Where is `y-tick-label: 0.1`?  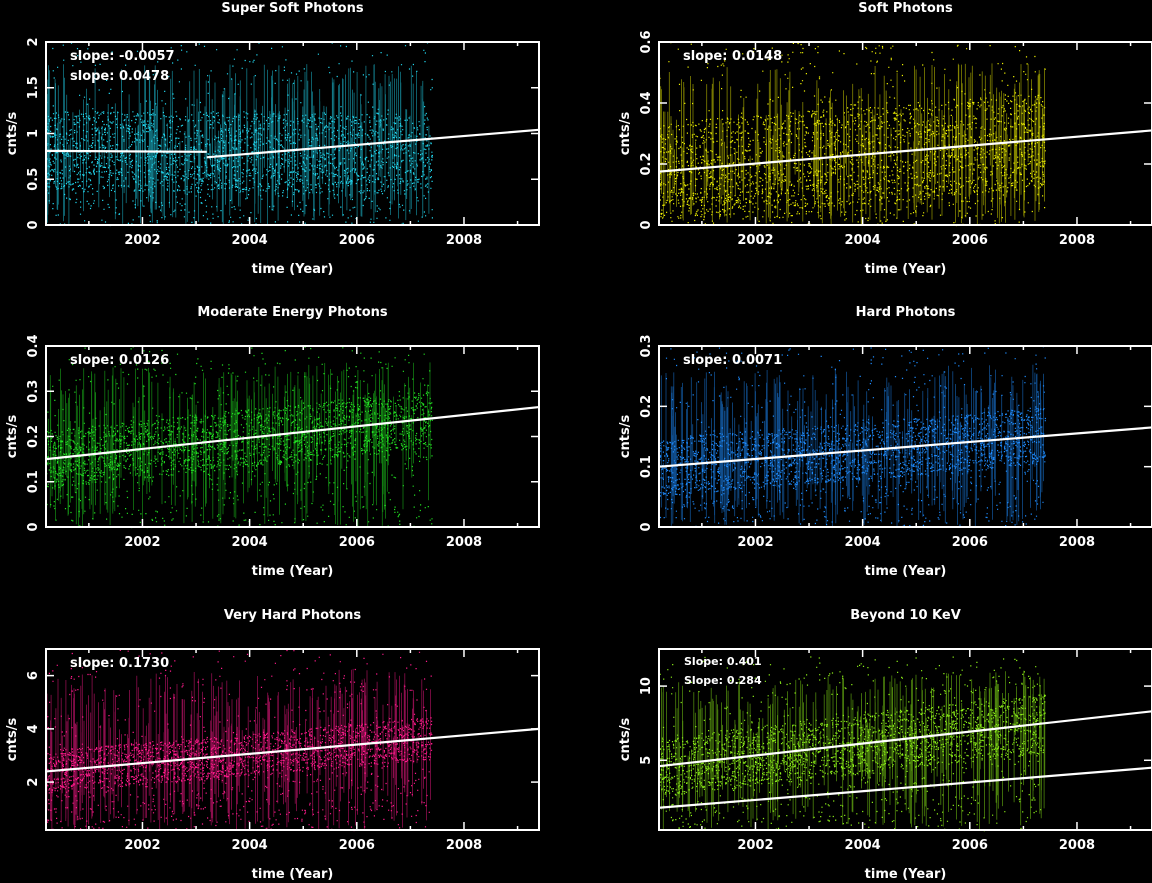
y-tick-label: 0.1 is located at coordinates (33, 481).